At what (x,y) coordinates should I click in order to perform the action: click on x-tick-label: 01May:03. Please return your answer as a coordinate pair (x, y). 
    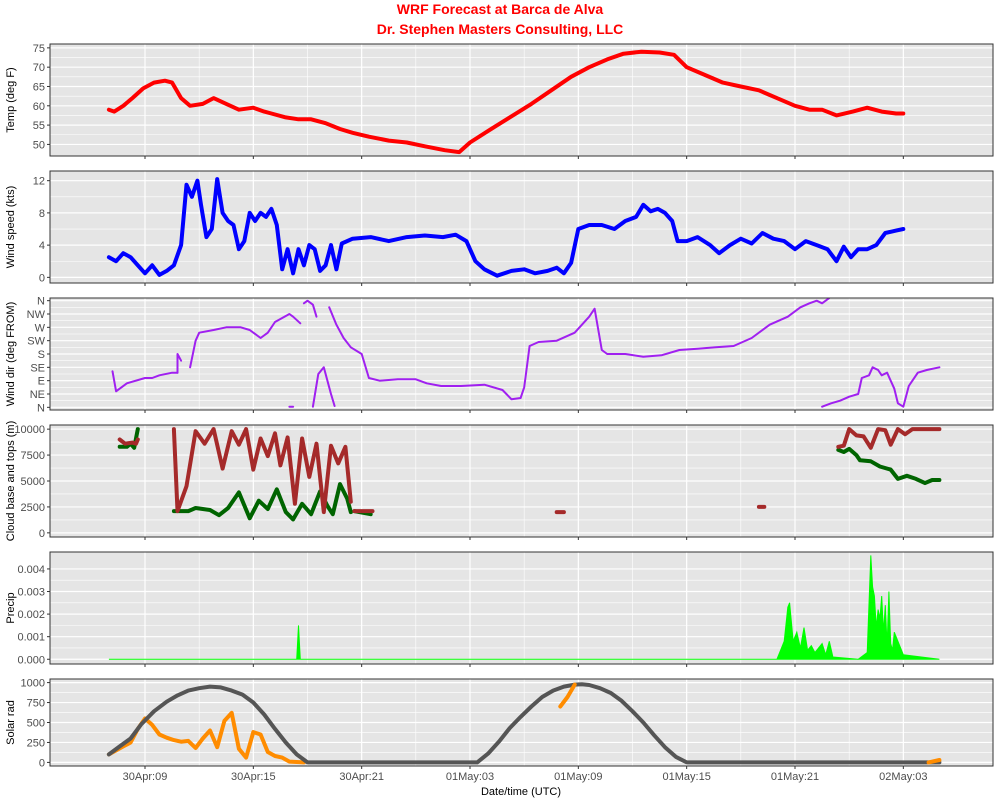
    Looking at the image, I should click on (470, 777).